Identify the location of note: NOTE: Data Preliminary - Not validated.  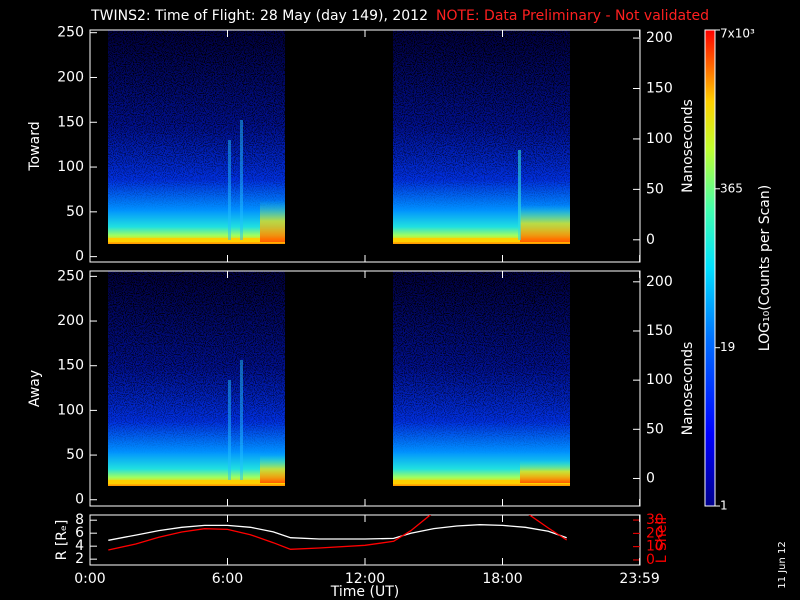
(572, 16).